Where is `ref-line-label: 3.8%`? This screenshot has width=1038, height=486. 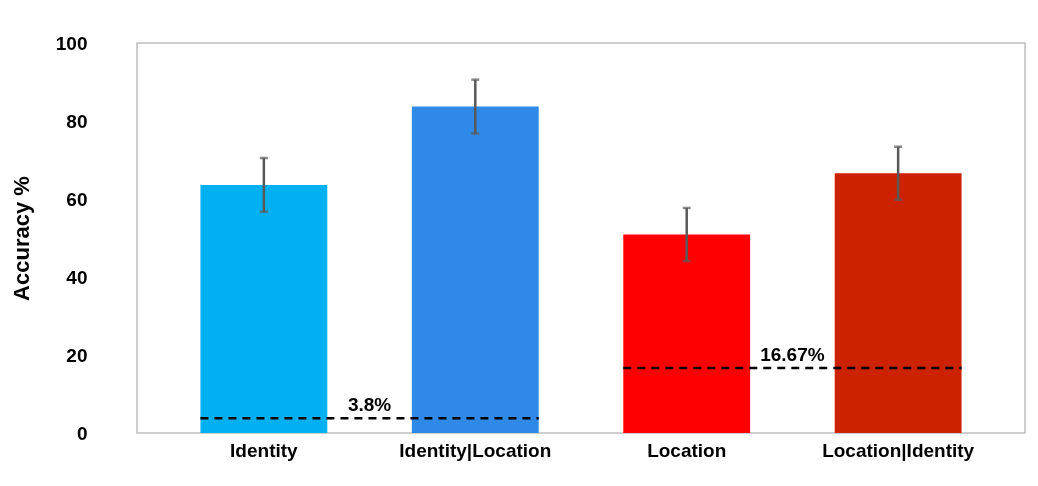 ref-line-label: 3.8% is located at coordinates (369, 405).